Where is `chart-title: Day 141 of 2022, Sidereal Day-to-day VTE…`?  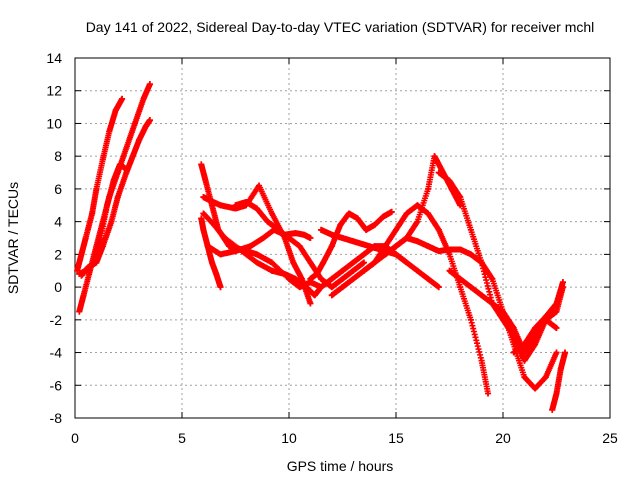 chart-title: Day 141 of 2022, Sidereal Day-to-day VTE… is located at coordinates (340, 27).